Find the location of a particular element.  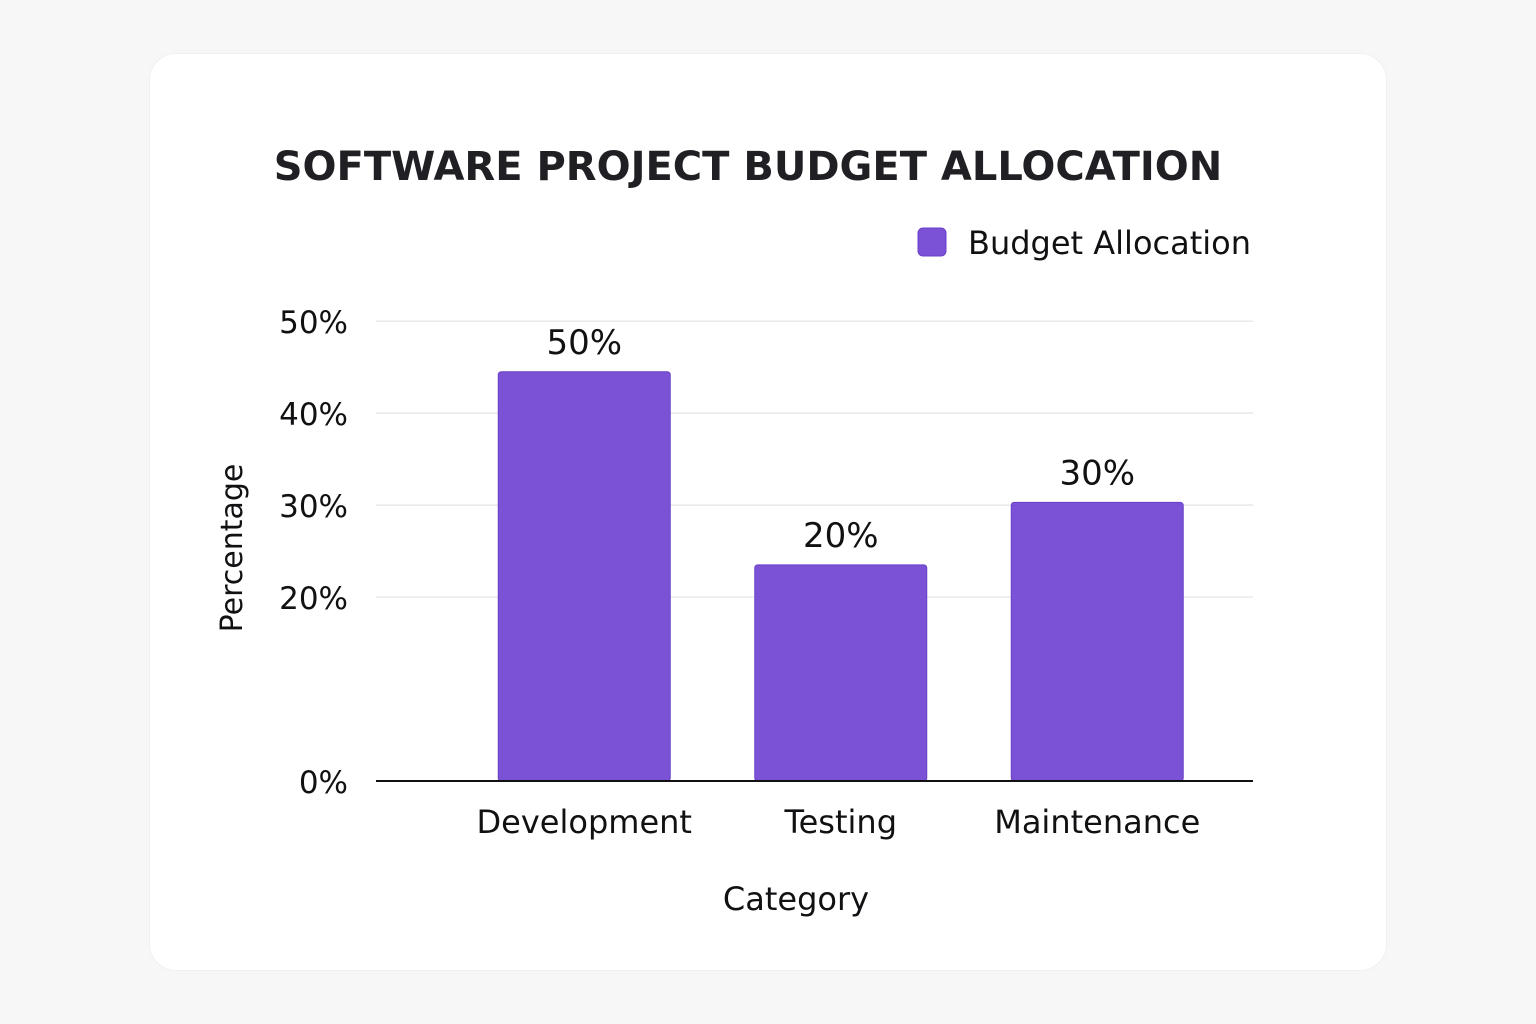

bar-testing is located at coordinates (841, 673).